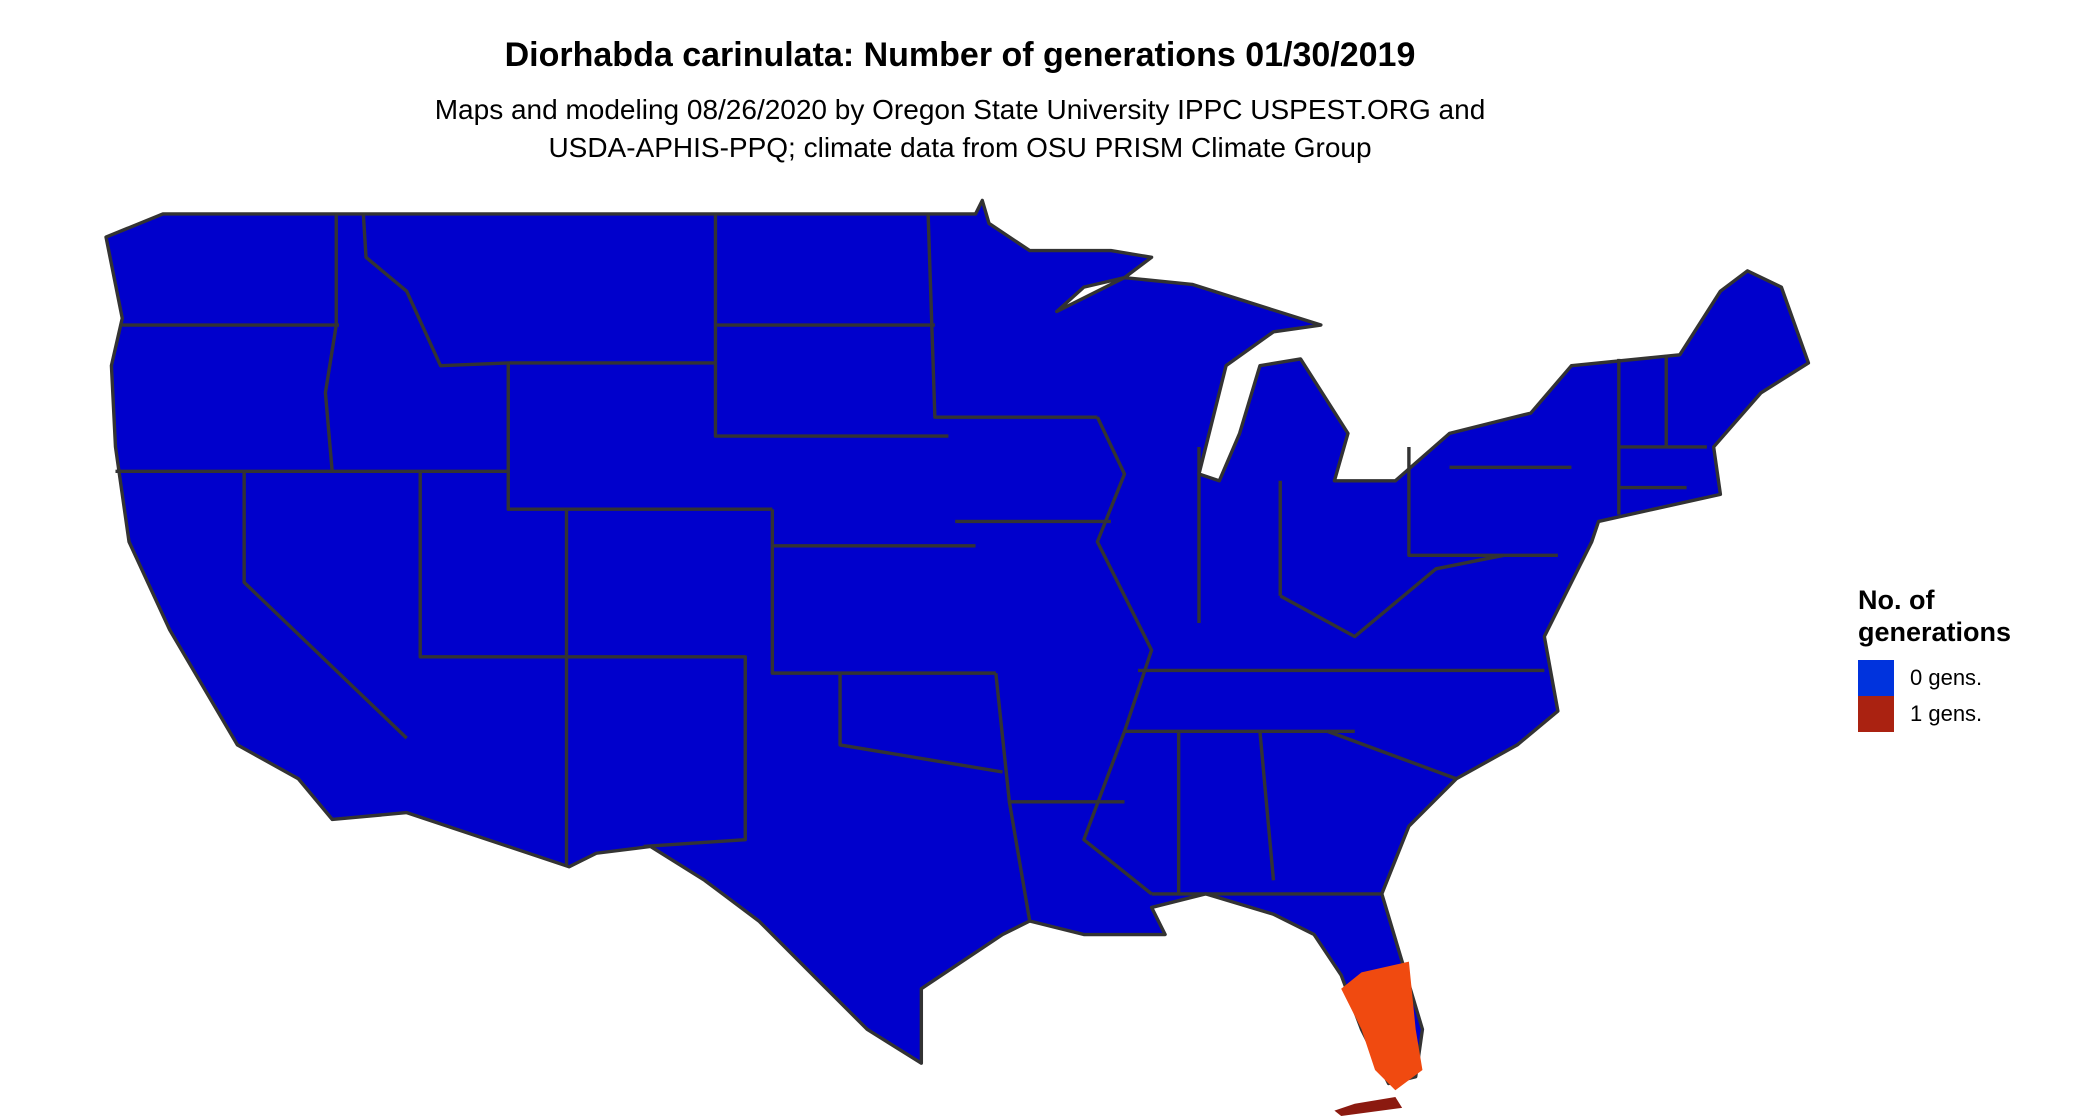  I want to click on legend-swatch-blue, so click(1876, 678).